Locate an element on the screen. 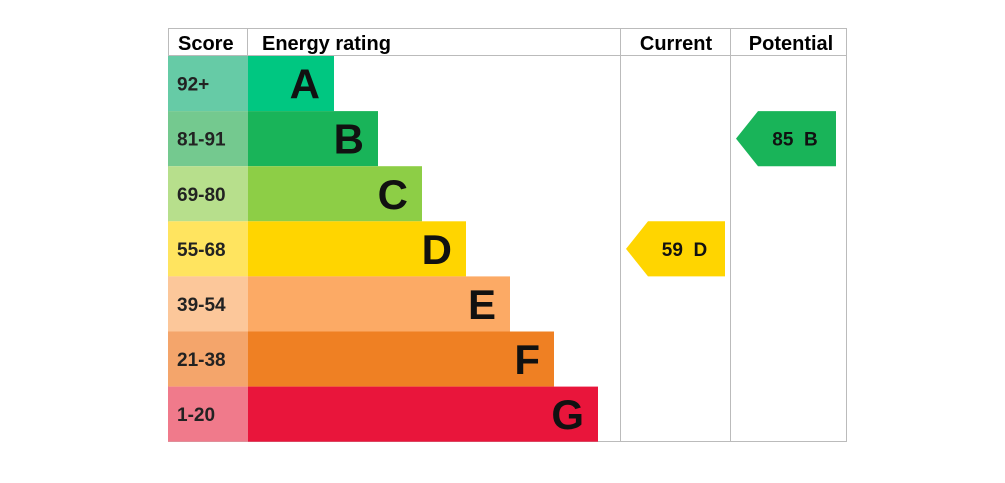 This screenshot has height=483, width=1005. current-rating: 59 D is located at coordinates (675, 249).